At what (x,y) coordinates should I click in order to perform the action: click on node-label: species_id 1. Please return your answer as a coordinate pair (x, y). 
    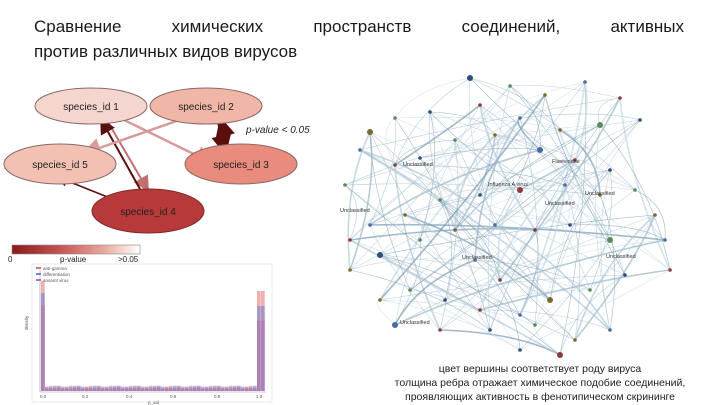
    Looking at the image, I should click on (91, 107).